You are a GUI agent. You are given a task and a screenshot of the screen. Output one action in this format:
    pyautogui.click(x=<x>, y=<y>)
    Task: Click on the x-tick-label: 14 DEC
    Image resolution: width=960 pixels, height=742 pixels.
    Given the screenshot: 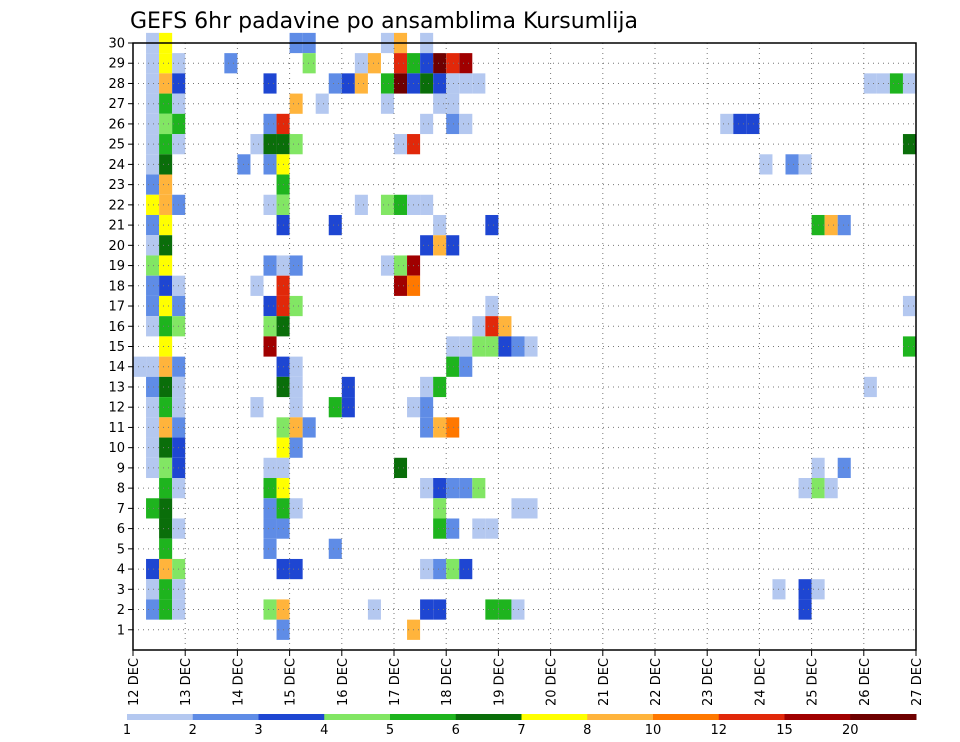 What is the action you would take?
    pyautogui.click(x=238, y=682)
    